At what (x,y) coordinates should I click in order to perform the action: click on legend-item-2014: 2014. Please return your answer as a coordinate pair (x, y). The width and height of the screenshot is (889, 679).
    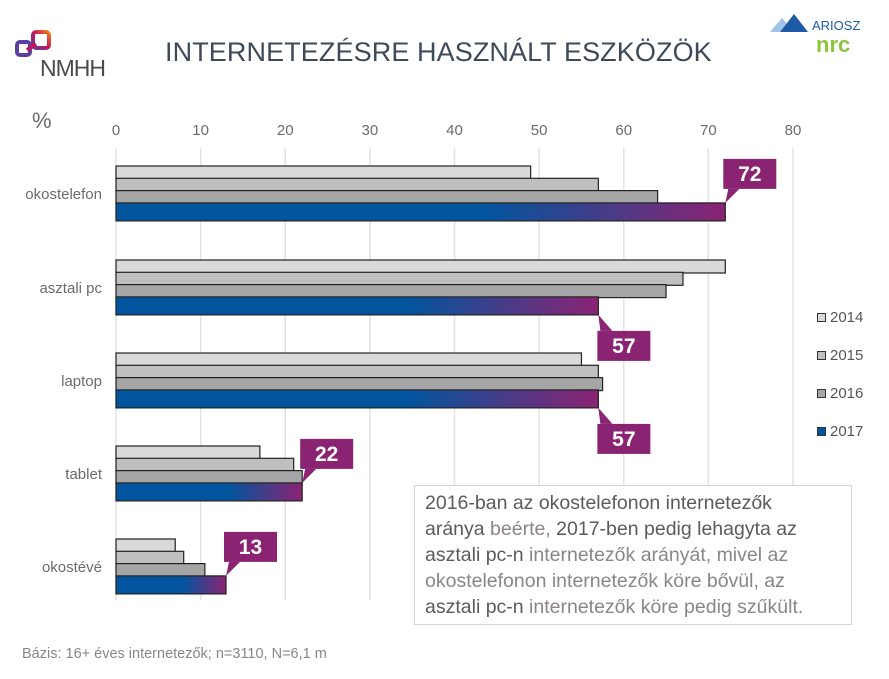
    Looking at the image, I should click on (840, 317).